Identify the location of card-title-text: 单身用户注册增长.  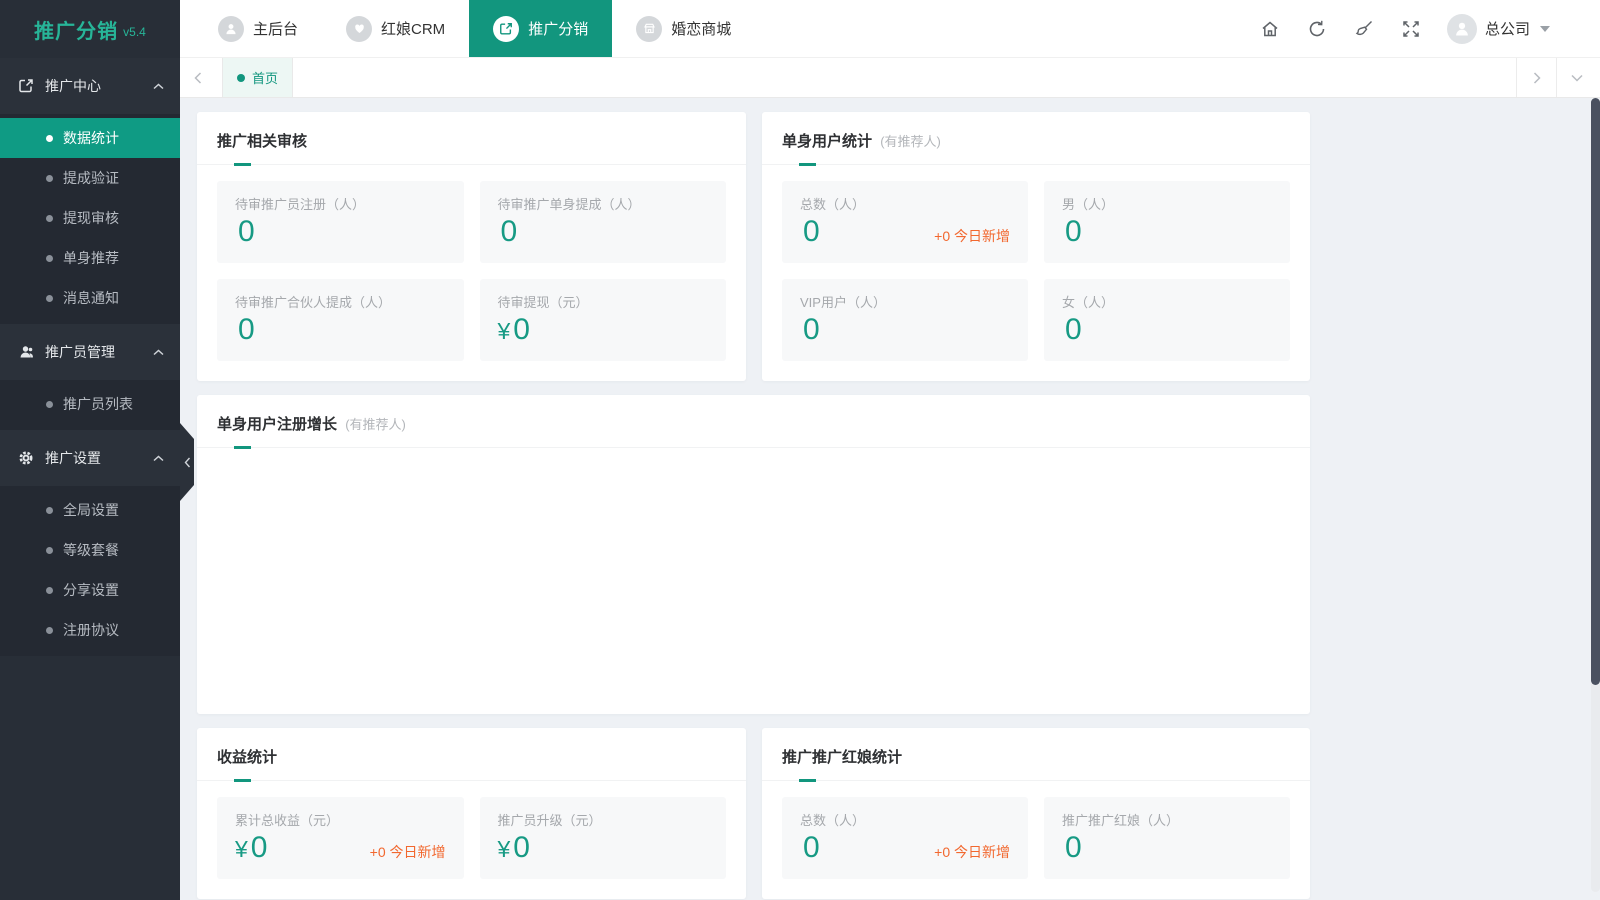
(277, 424).